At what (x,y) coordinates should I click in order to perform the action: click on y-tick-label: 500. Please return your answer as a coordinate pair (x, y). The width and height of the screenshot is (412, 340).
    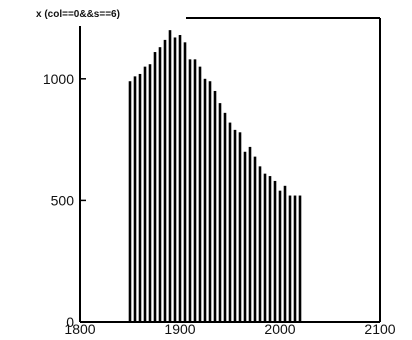
    Looking at the image, I should click on (63, 200).